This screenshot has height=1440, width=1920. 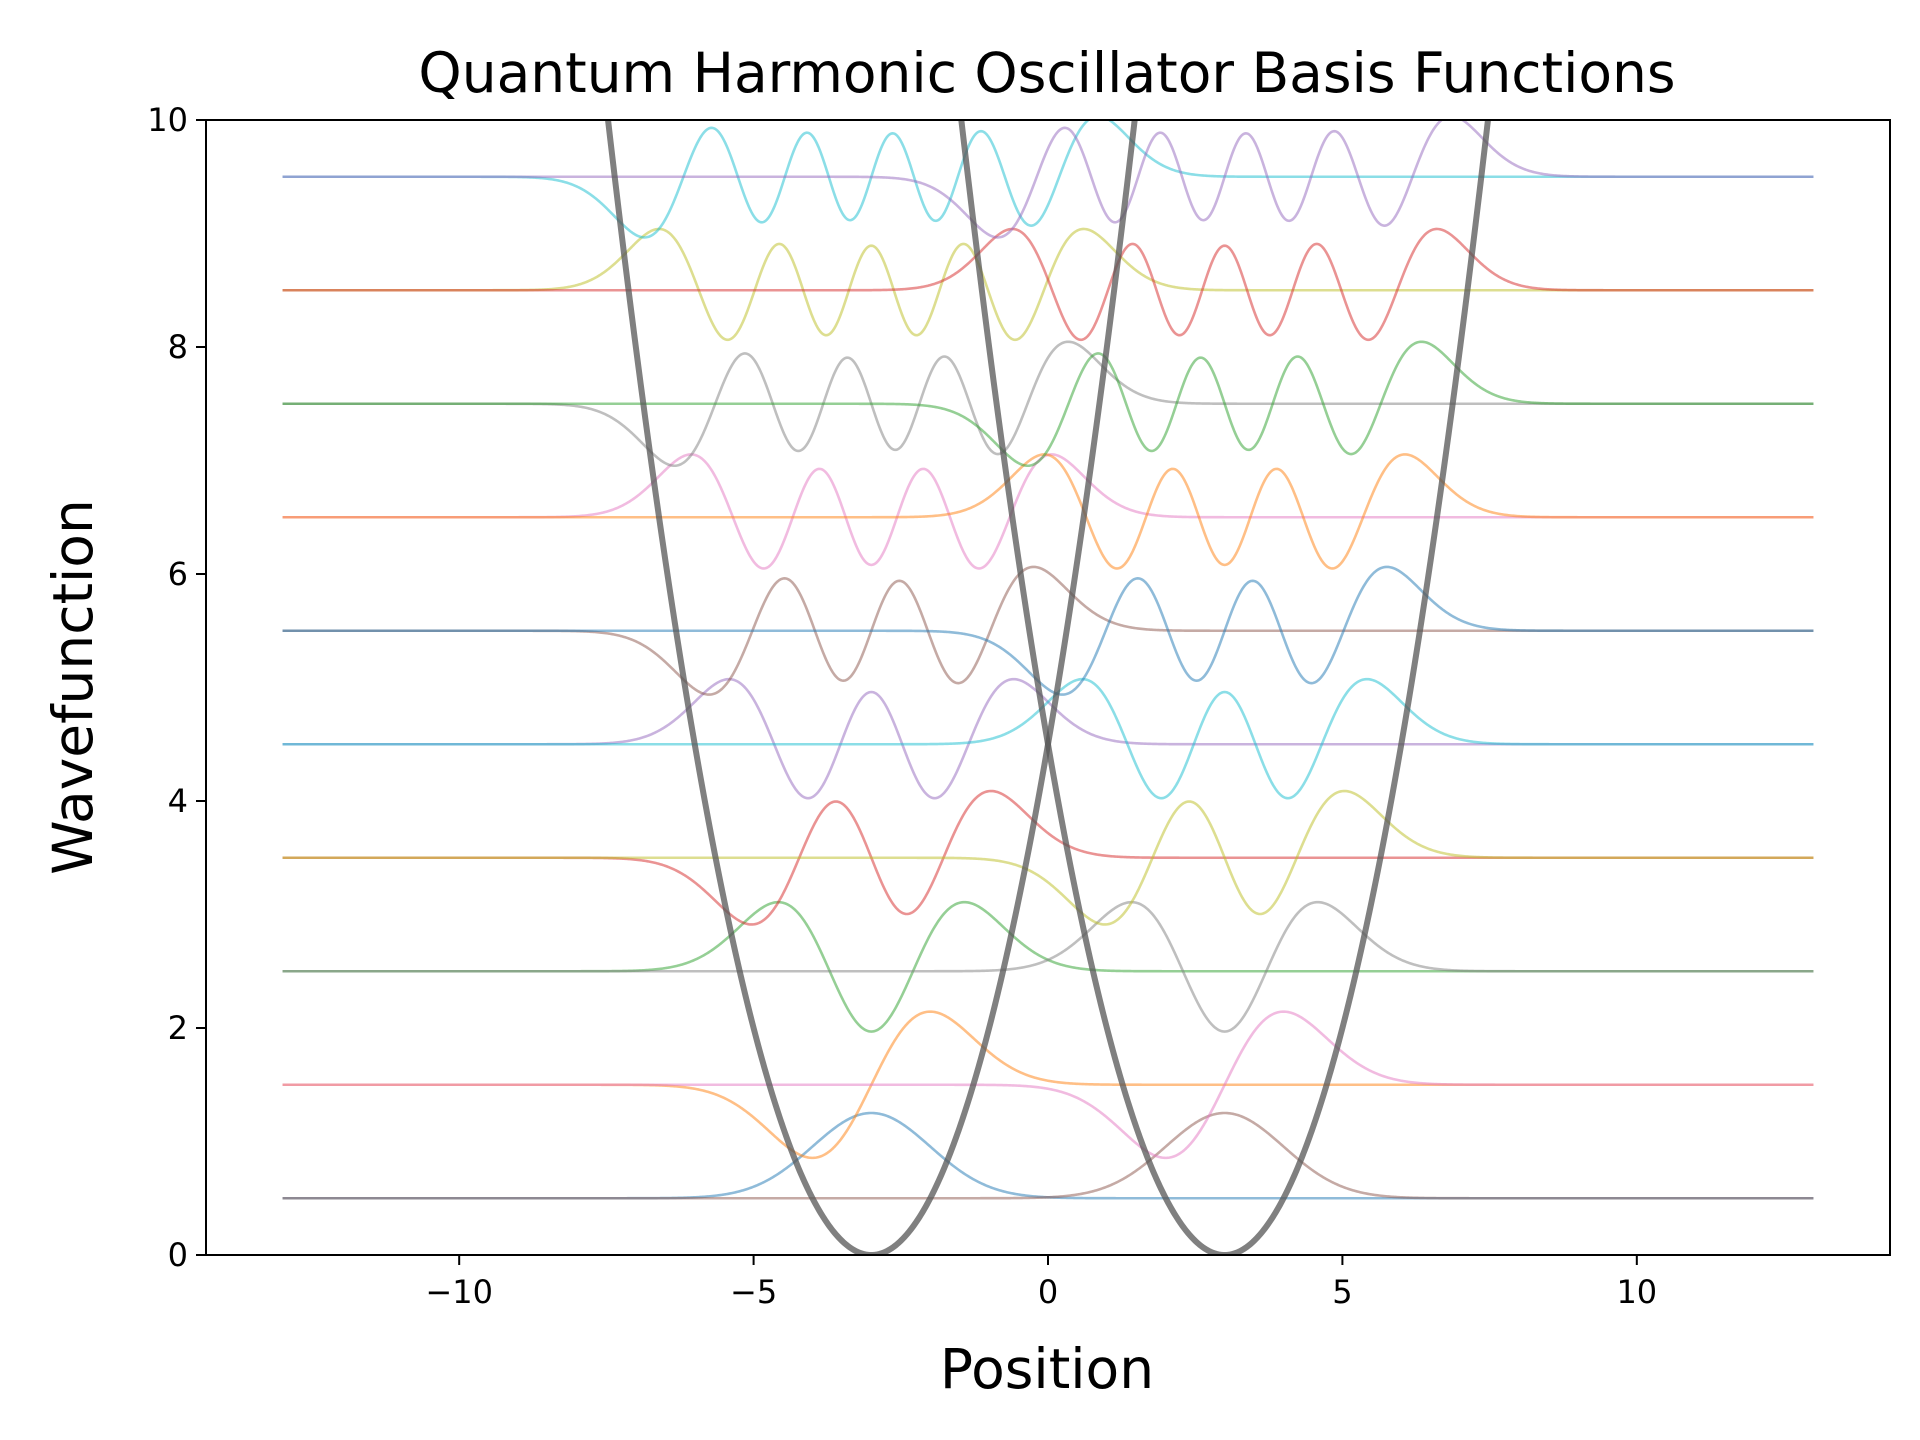 I want to click on x-tick-label: −5, so click(x=753, y=1292).